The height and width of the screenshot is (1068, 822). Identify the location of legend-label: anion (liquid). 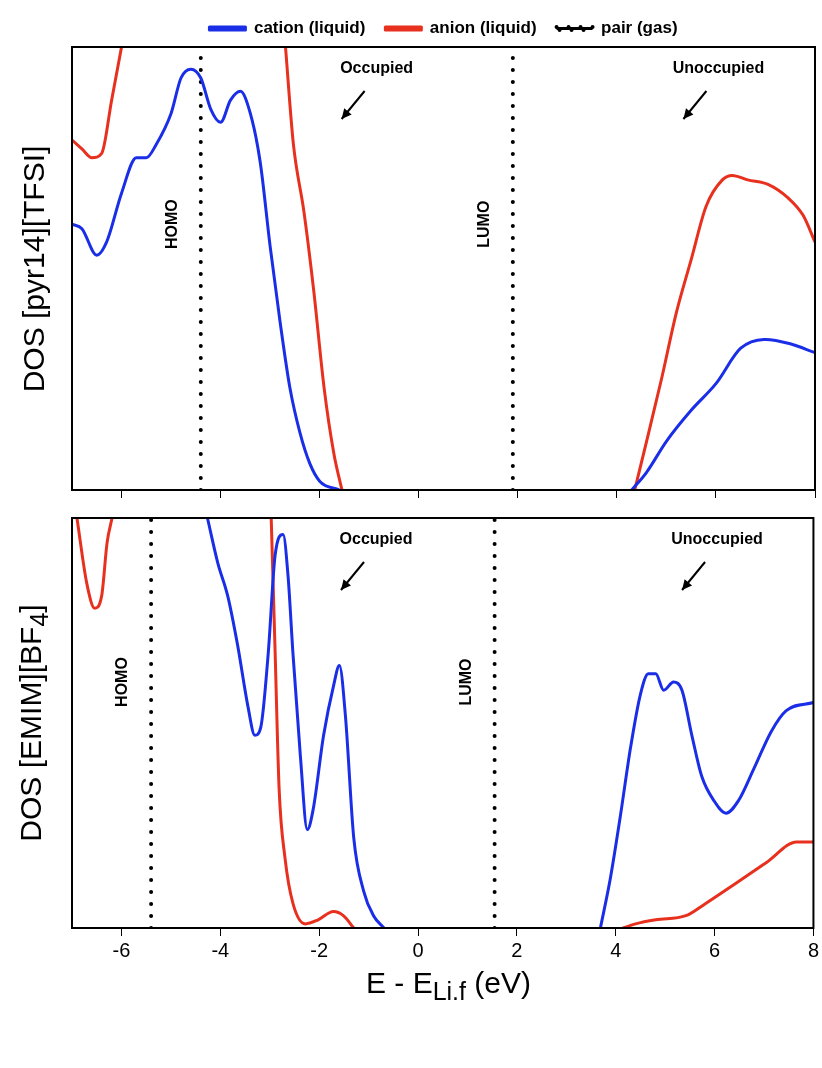
(483, 28).